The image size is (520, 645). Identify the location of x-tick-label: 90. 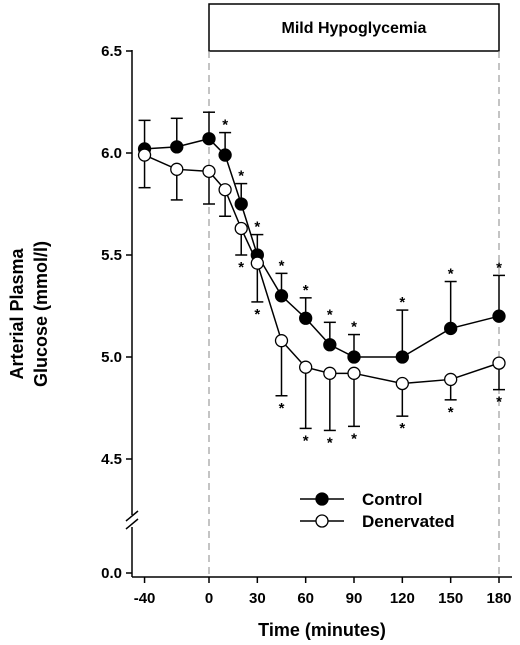
(354, 598).